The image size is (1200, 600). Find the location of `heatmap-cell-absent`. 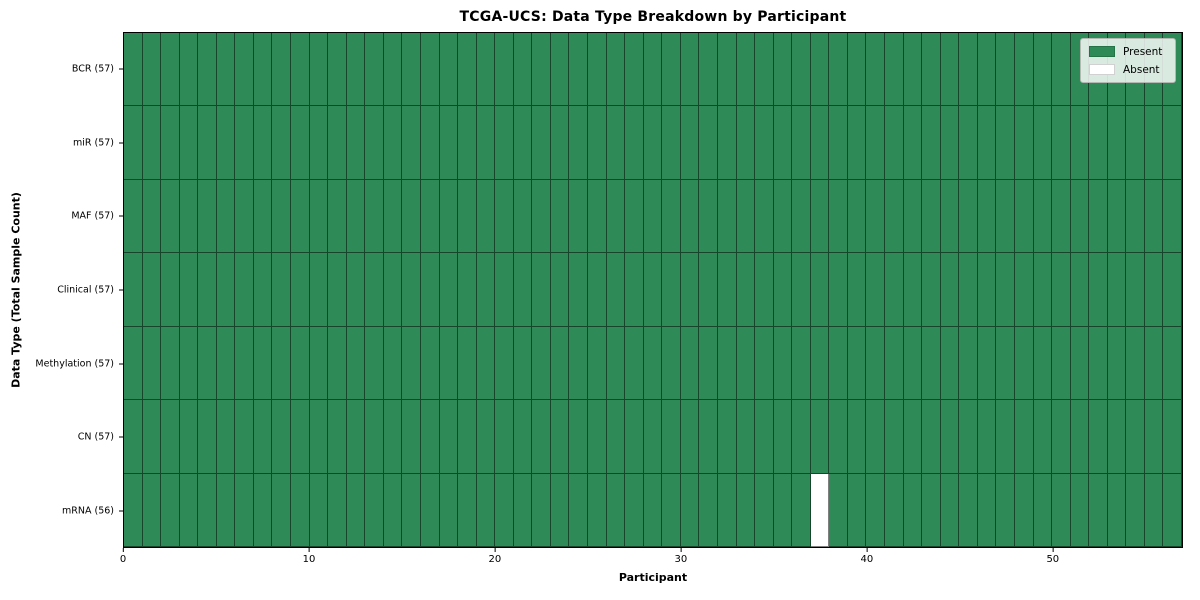

heatmap-cell-absent is located at coordinates (820, 510).